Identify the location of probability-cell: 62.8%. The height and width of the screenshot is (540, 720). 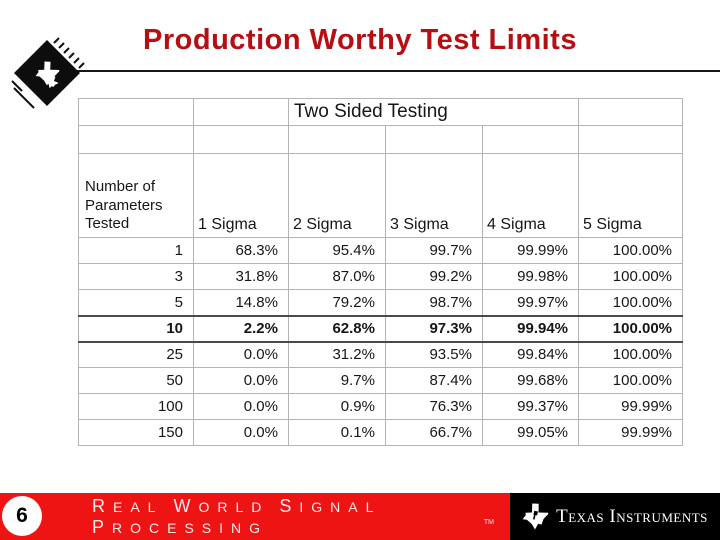
(337, 328).